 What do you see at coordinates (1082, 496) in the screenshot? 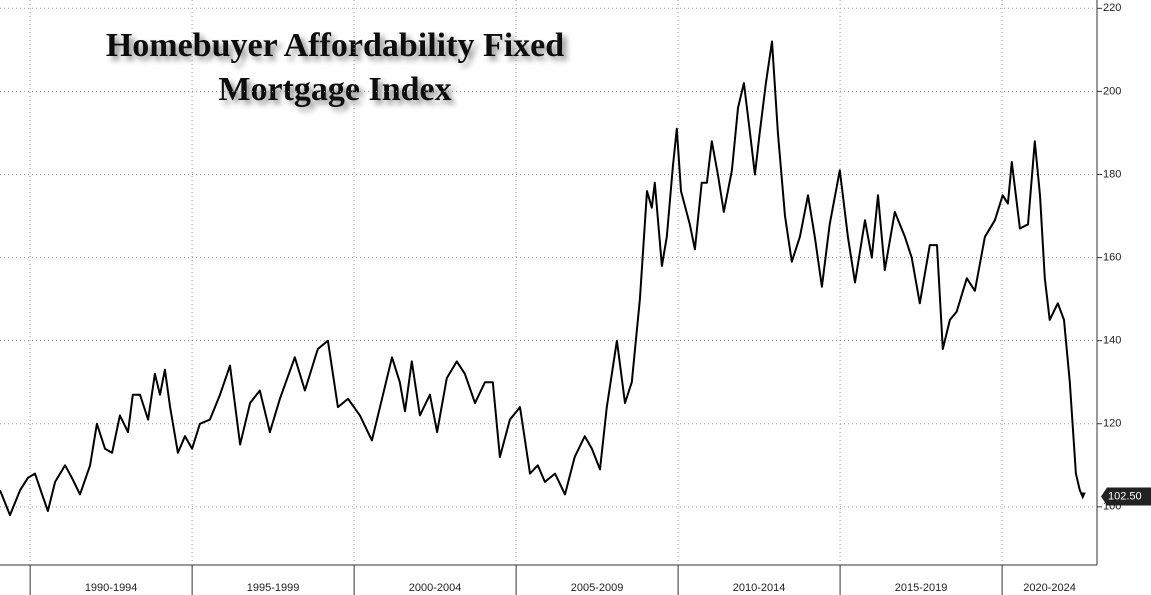
I see `line-end-arrow` at bounding box center [1082, 496].